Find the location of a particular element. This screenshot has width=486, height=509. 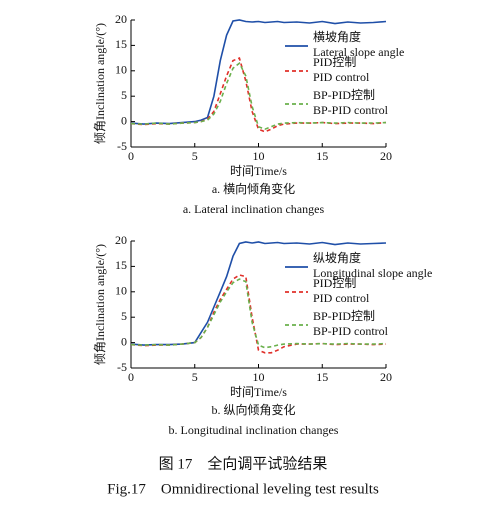

legend-label-en: Longitudinal slope angle is located at coordinates (372, 273).